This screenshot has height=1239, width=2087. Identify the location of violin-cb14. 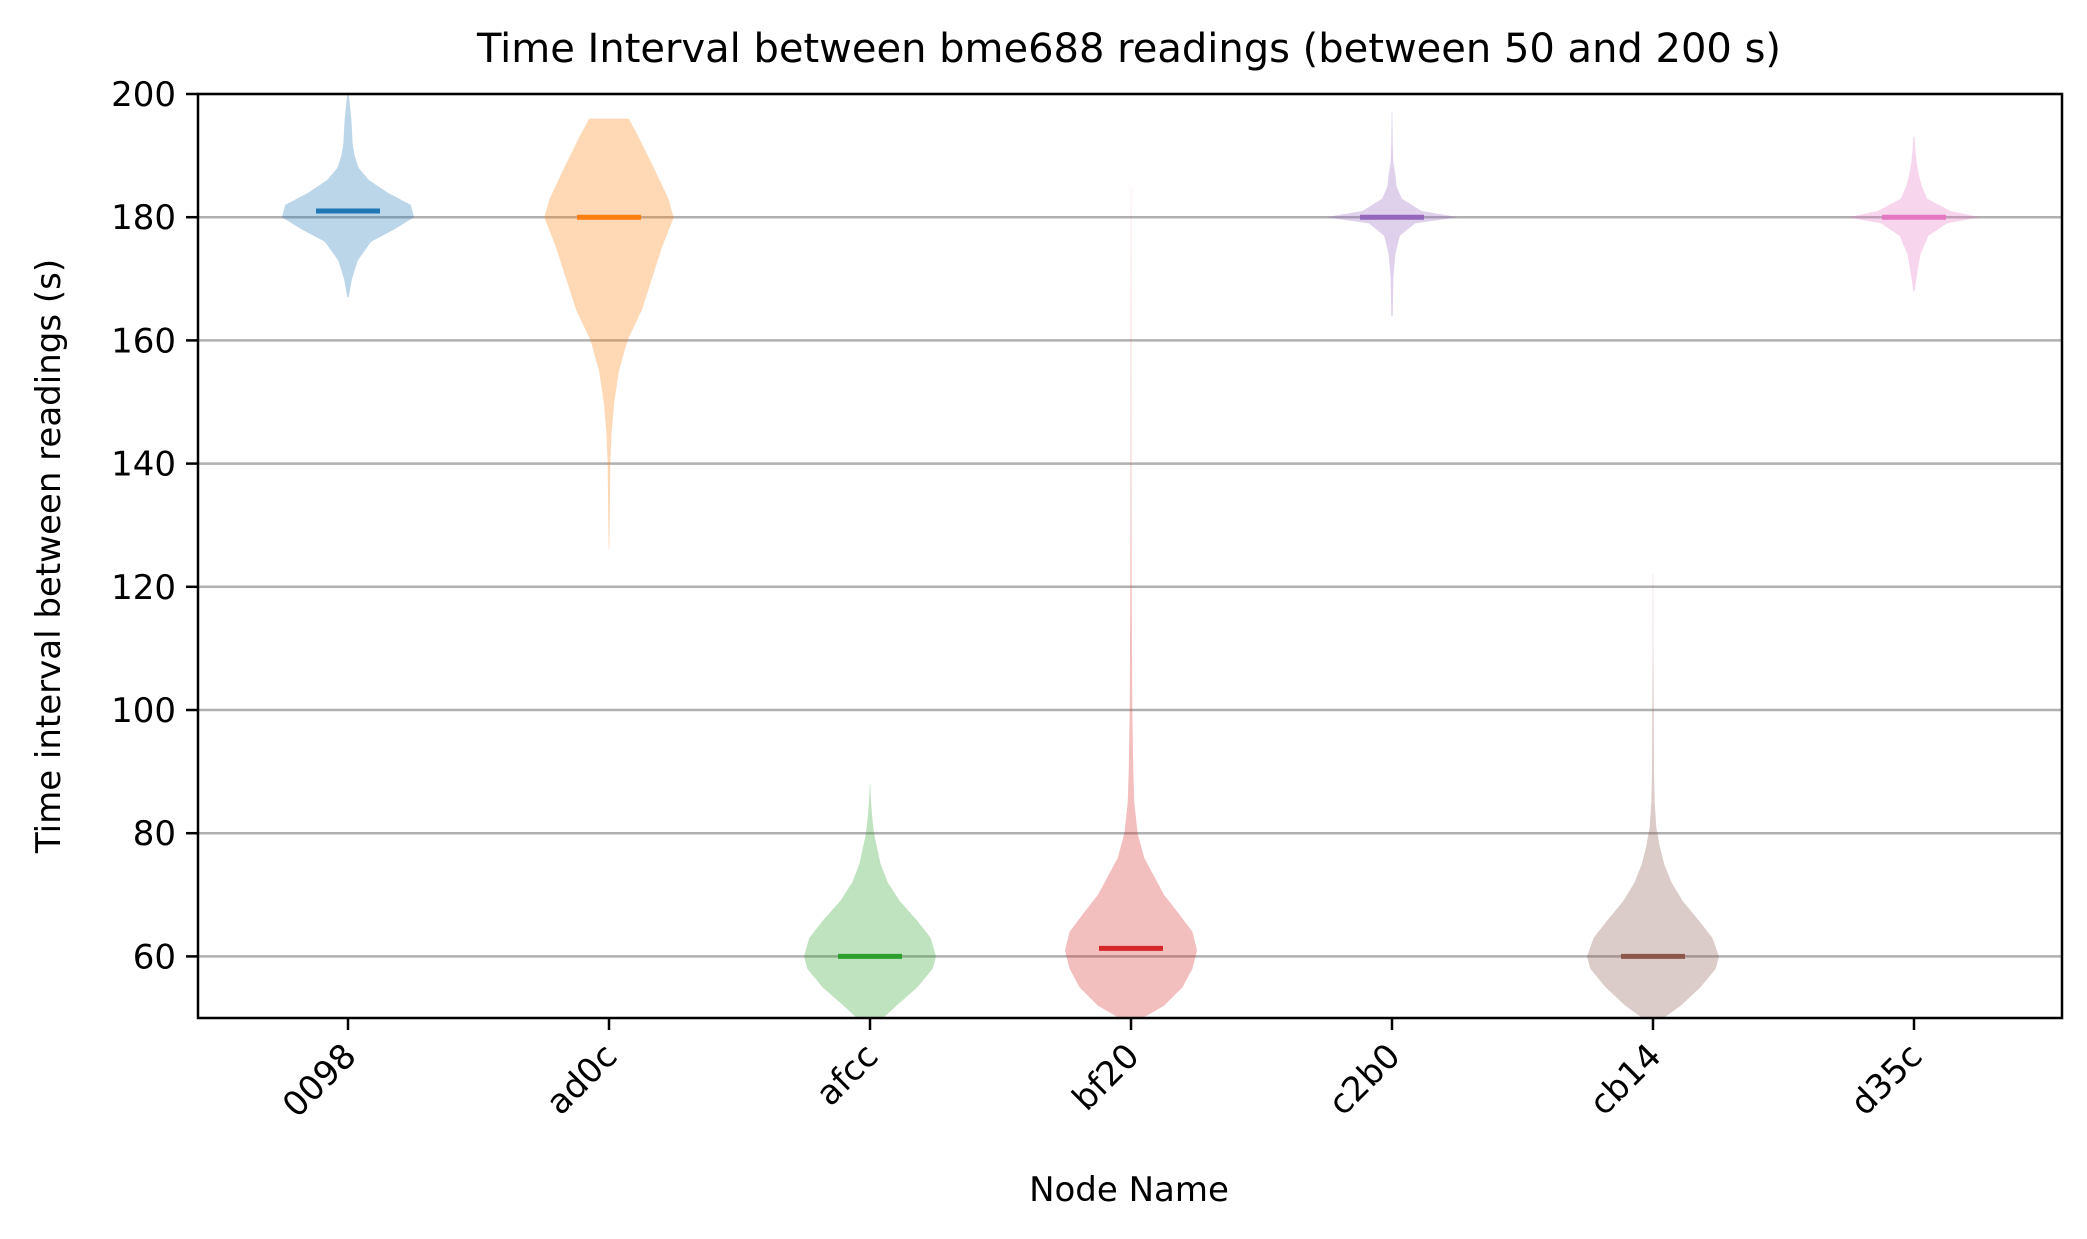
(1653, 796).